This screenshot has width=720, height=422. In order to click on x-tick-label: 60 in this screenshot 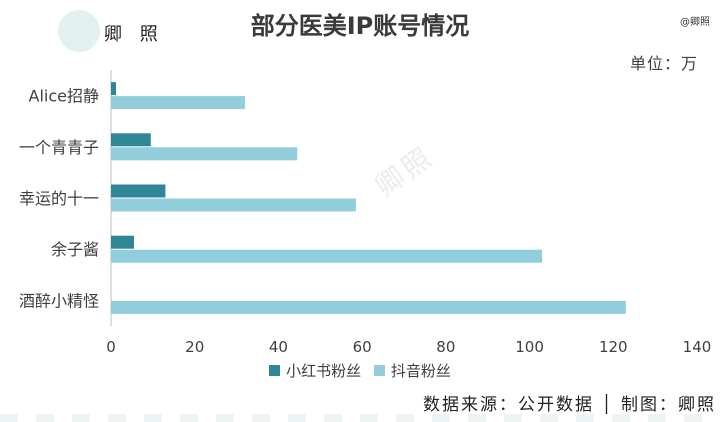, I will do `click(362, 347)`.